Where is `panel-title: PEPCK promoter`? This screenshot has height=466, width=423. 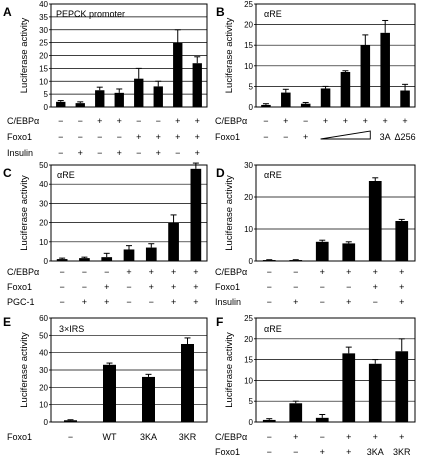
panel-title: PEPCK promoter is located at coordinates (90, 14).